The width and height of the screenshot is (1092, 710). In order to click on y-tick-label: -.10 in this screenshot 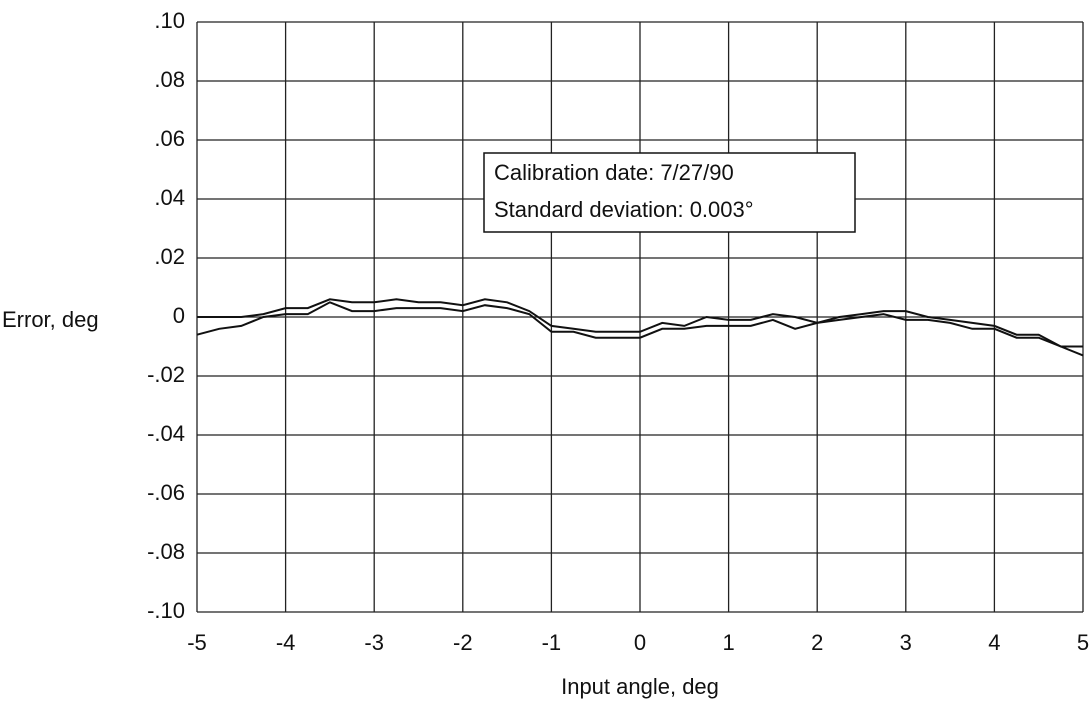, I will do `click(166, 610)`.